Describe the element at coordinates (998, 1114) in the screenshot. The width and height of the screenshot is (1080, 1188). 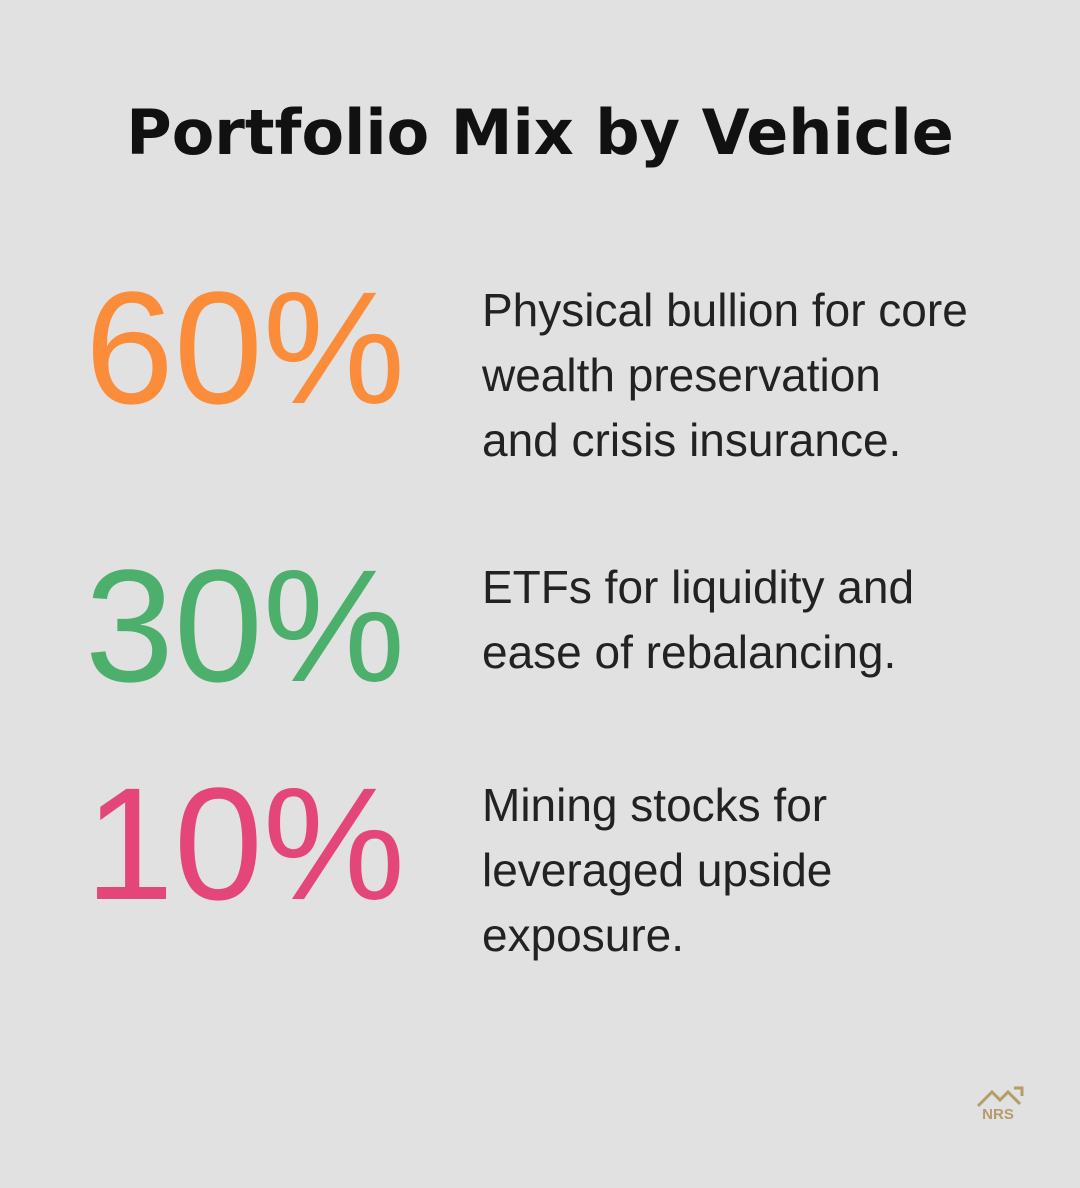
I see `logo-text: NRS` at that location.